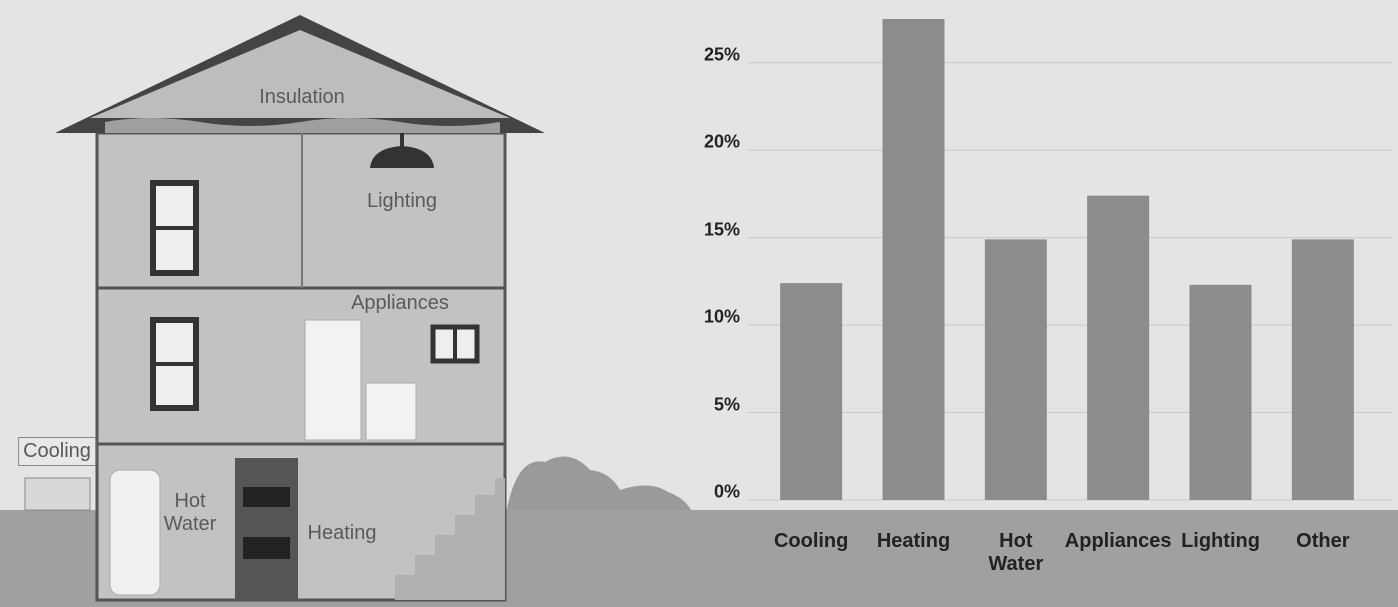 This screenshot has height=607, width=1398. I want to click on house-label: Heating, so click(342, 533).